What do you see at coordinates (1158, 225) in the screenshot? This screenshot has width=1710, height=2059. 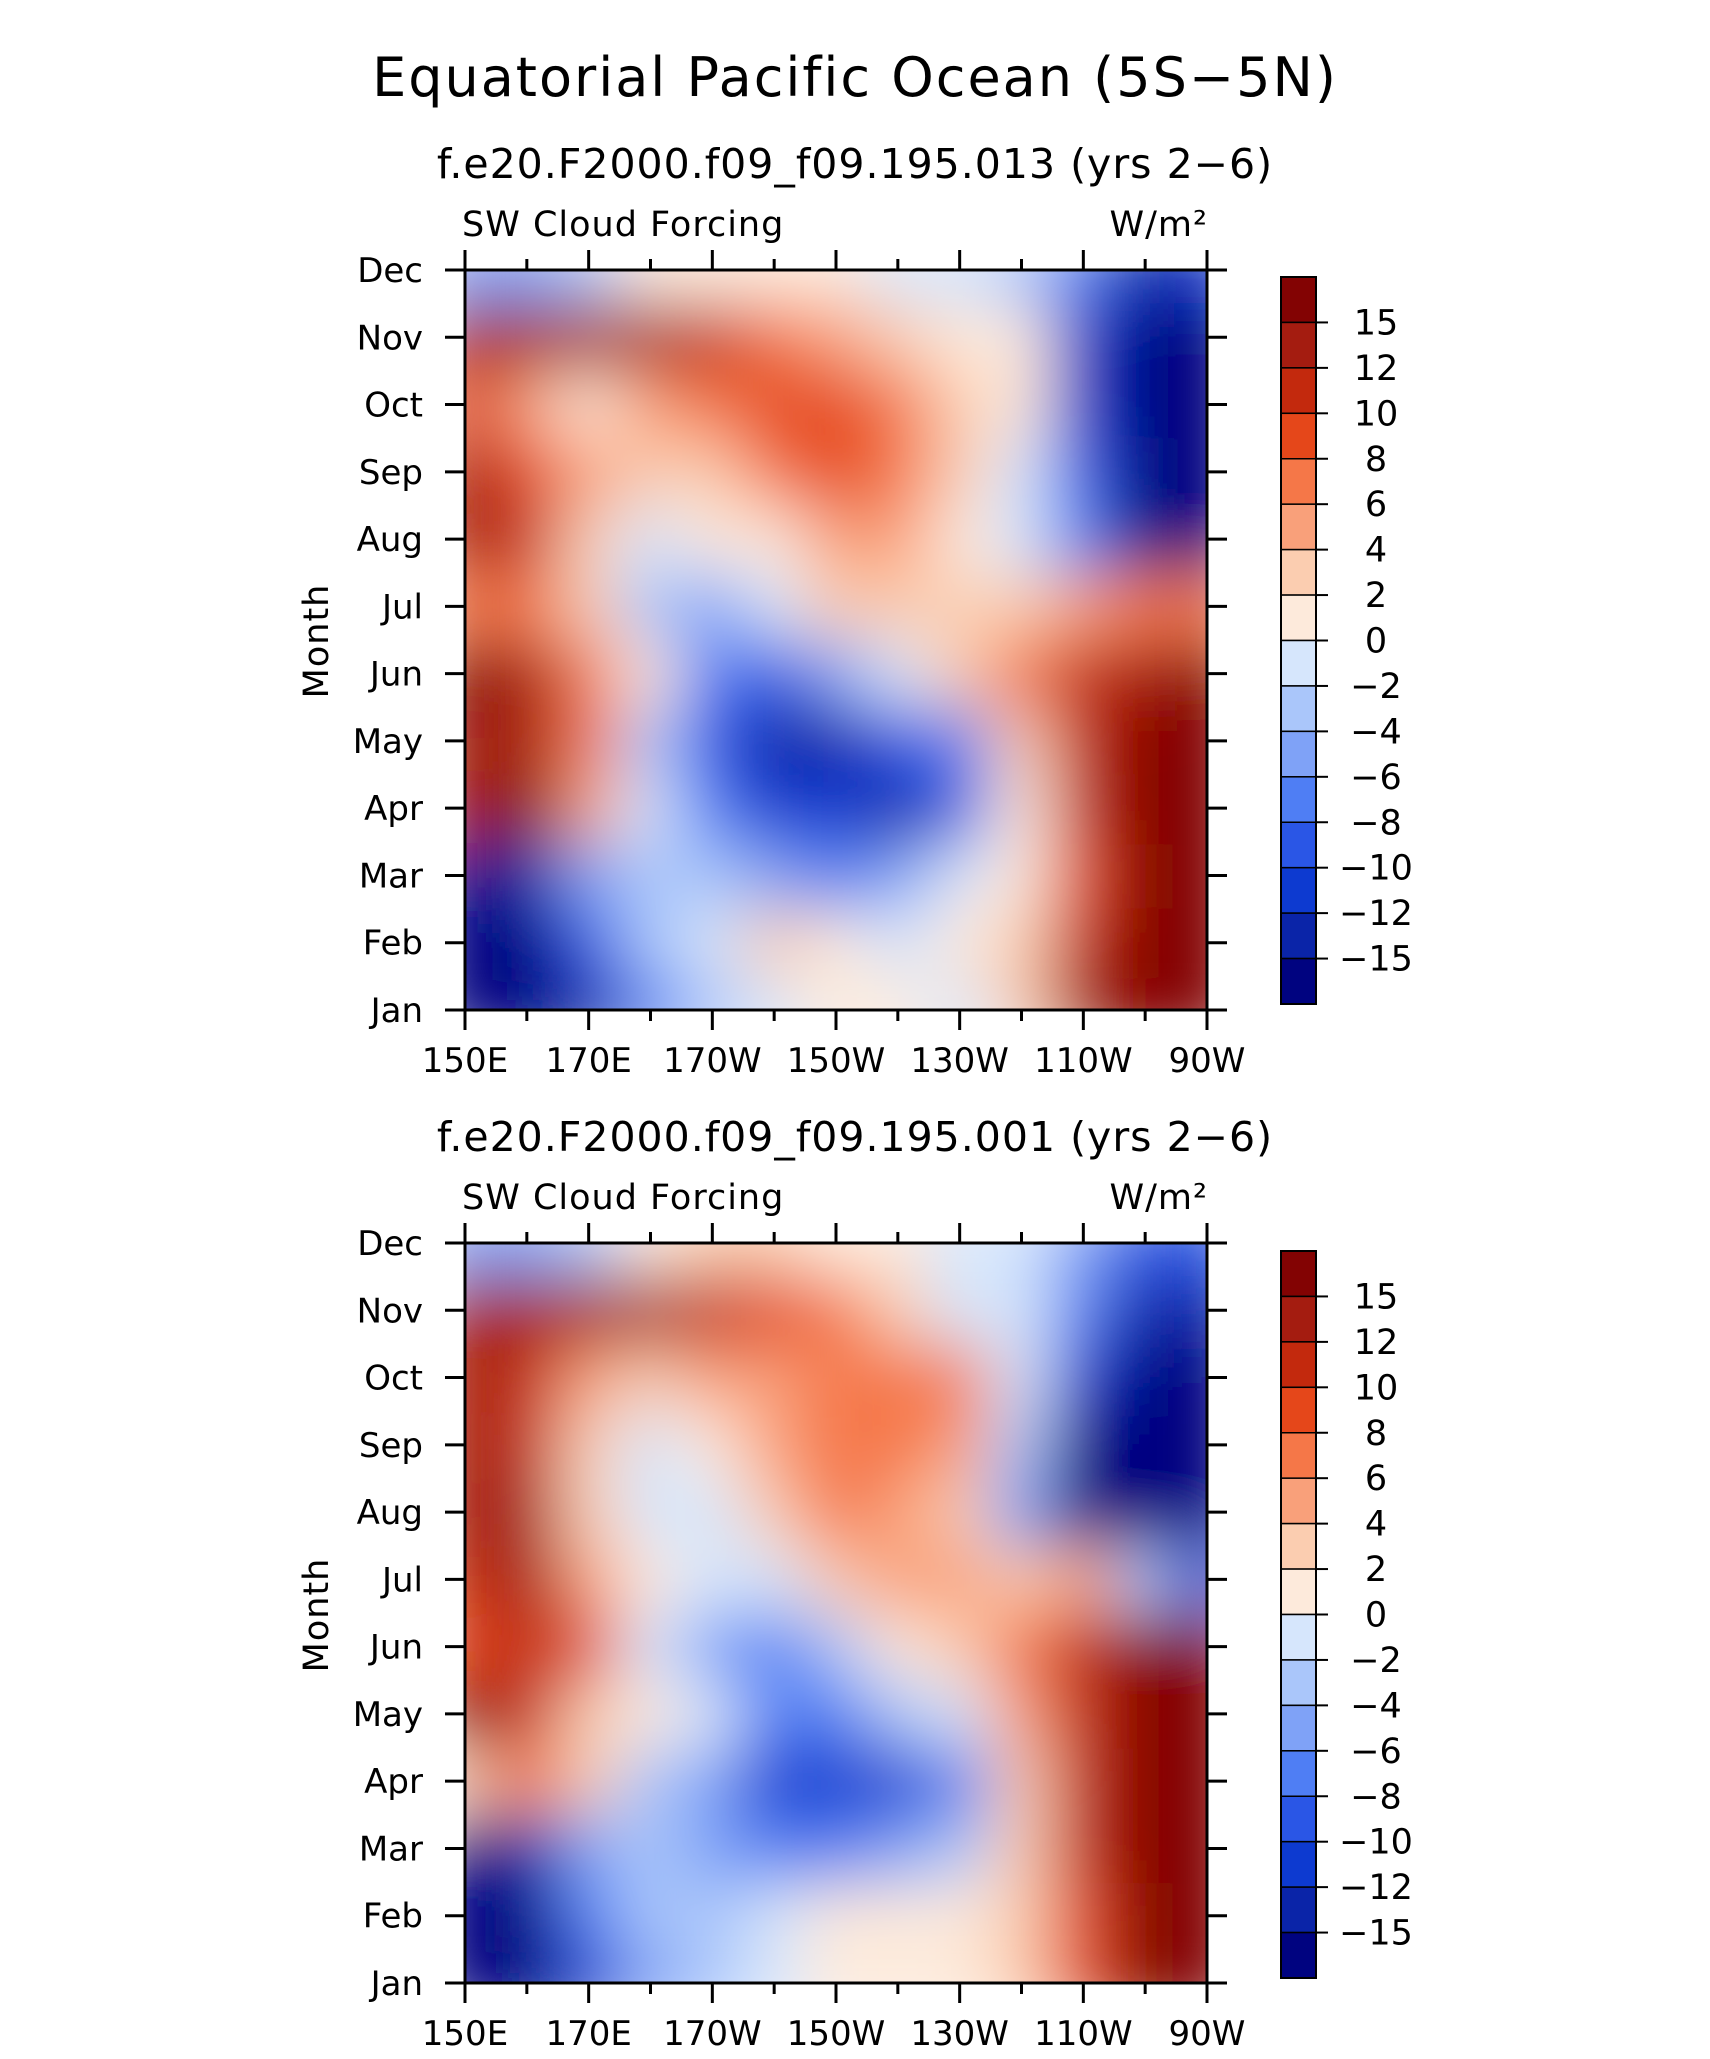 I see `panel-1-units-label: W/m²` at bounding box center [1158, 225].